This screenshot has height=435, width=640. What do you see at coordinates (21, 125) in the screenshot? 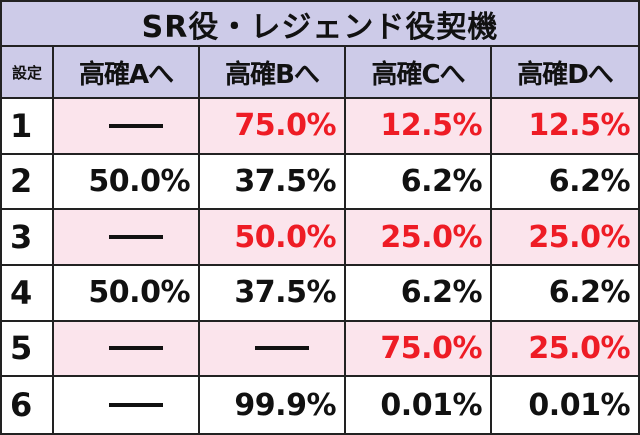
I see `setting-number: 1` at bounding box center [21, 125].